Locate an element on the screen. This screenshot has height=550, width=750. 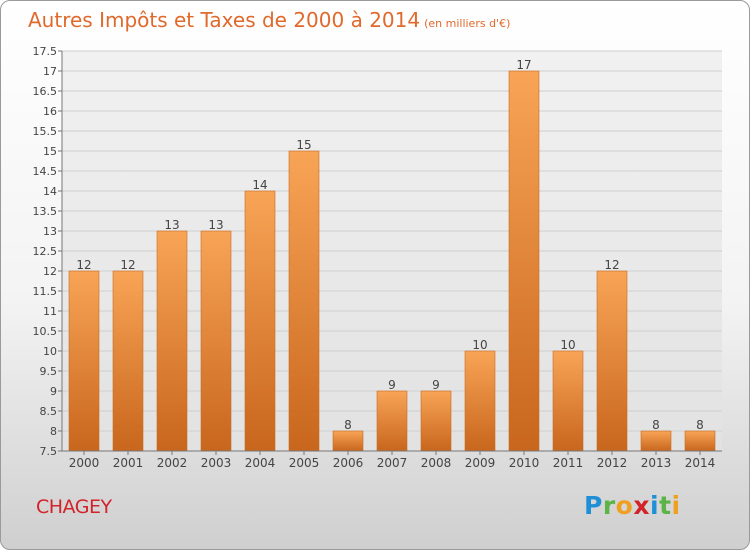
bar-2001 is located at coordinates (128, 361).